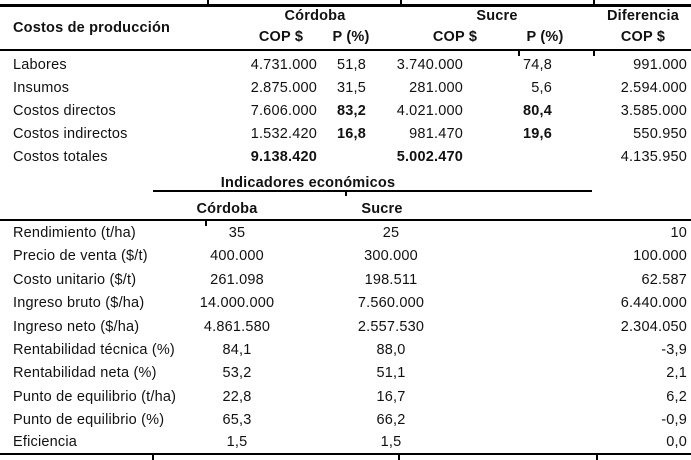 The height and width of the screenshot is (460, 691). What do you see at coordinates (64, 111) in the screenshot?
I see `cell-label: Costos directos` at bounding box center [64, 111].